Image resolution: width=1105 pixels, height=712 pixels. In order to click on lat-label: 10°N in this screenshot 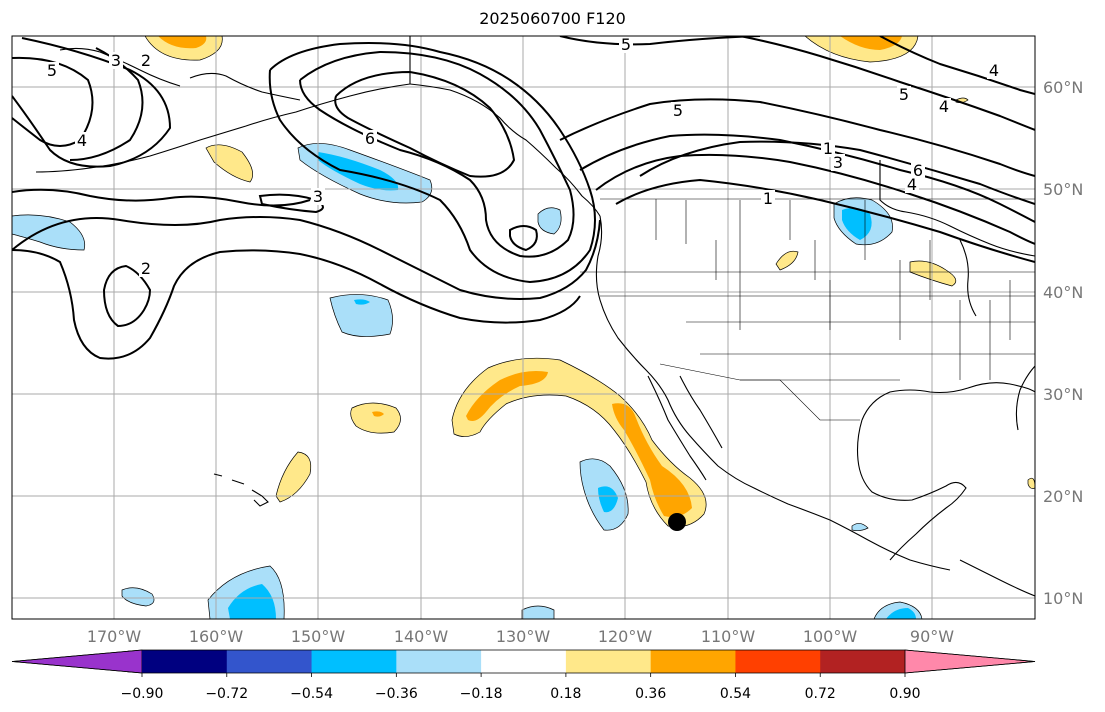, I will do `click(1063, 598)`.